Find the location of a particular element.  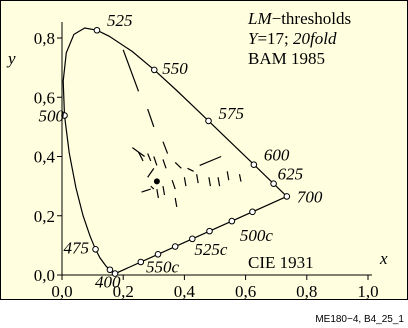

y-tick-label: 0,4 is located at coordinates (45, 157).